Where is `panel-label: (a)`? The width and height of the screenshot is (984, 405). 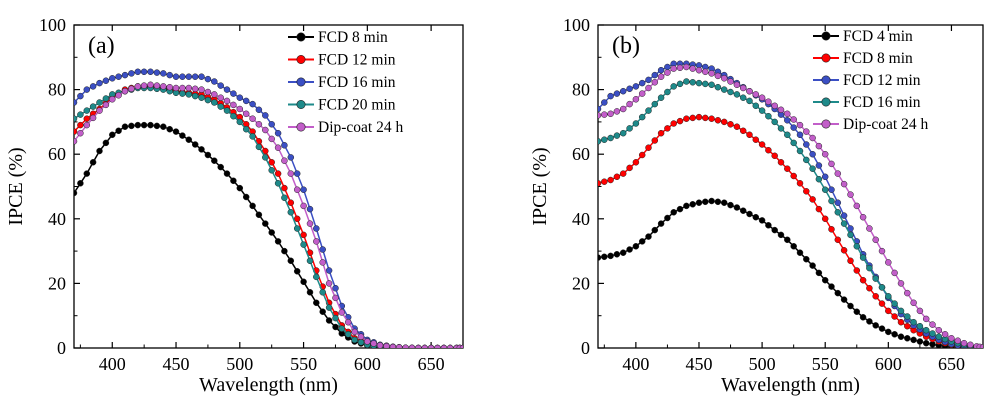 panel-label: (a) is located at coordinates (101, 46).